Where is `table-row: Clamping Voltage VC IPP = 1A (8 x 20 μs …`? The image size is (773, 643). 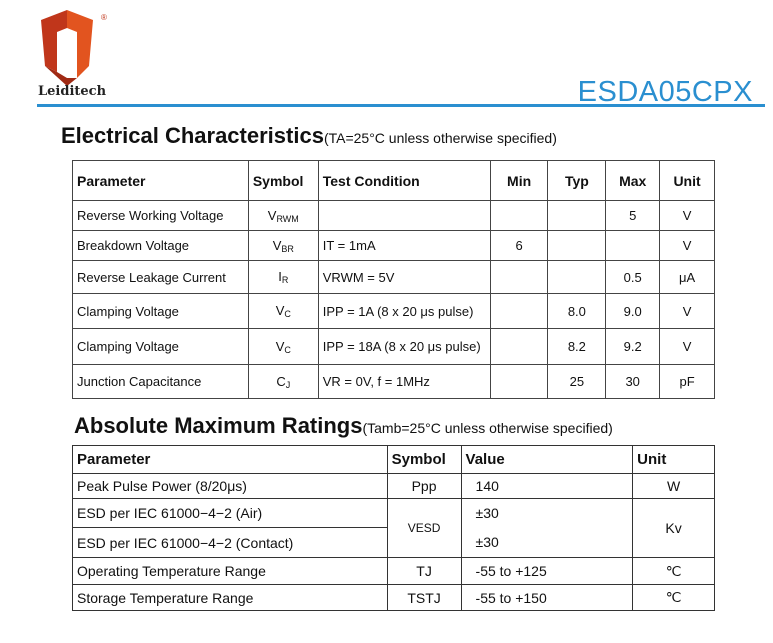
table-row: Clamping Voltage VC IPP = 1A (8 x 20 μs … is located at coordinates (393, 311).